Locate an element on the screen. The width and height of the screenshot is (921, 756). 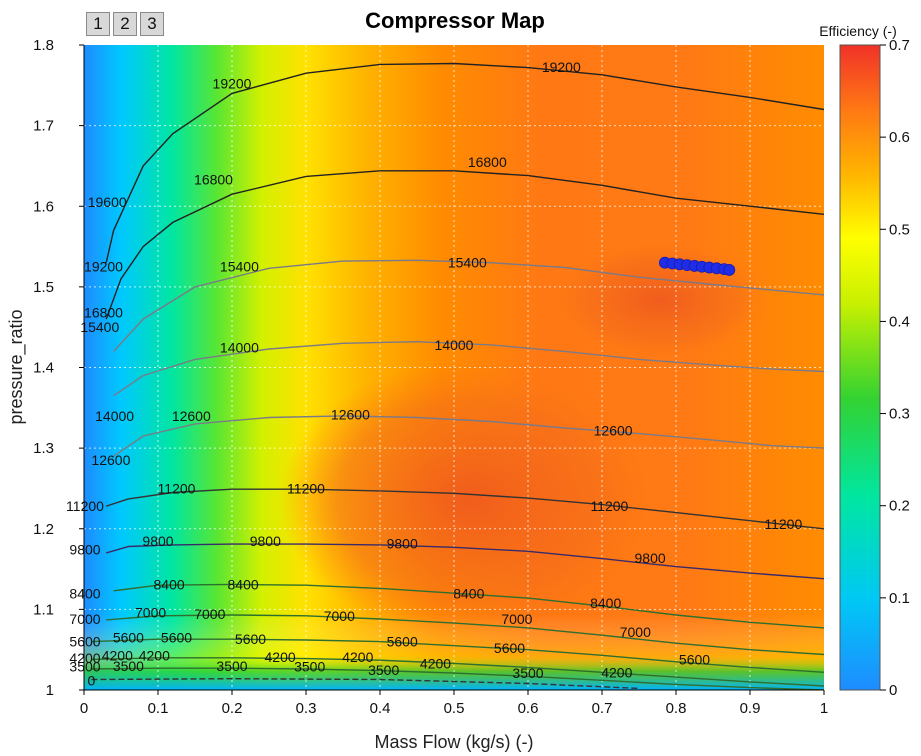
x-tick-label: 0.4 is located at coordinates (380, 708).